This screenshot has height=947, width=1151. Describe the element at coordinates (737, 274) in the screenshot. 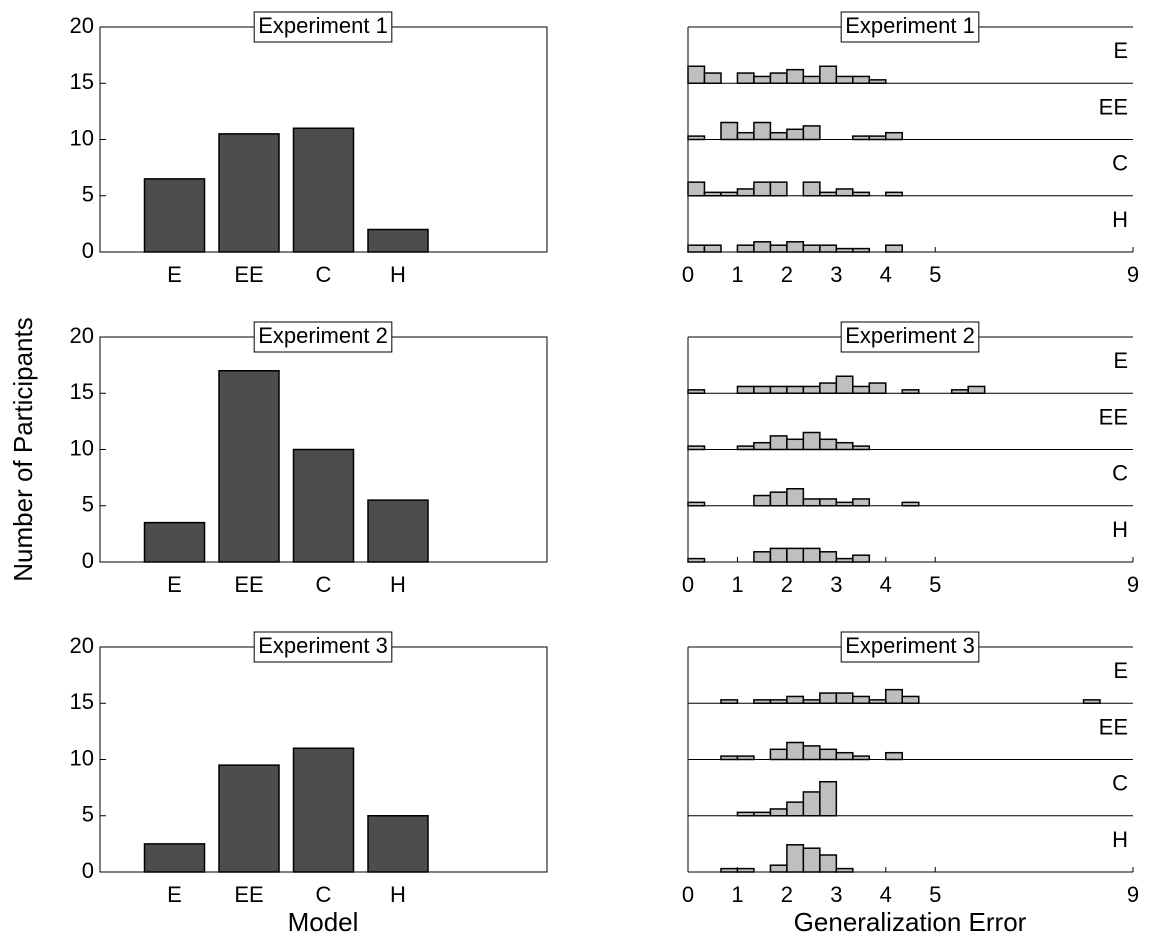

I see `x-tick-label: 1` at that location.